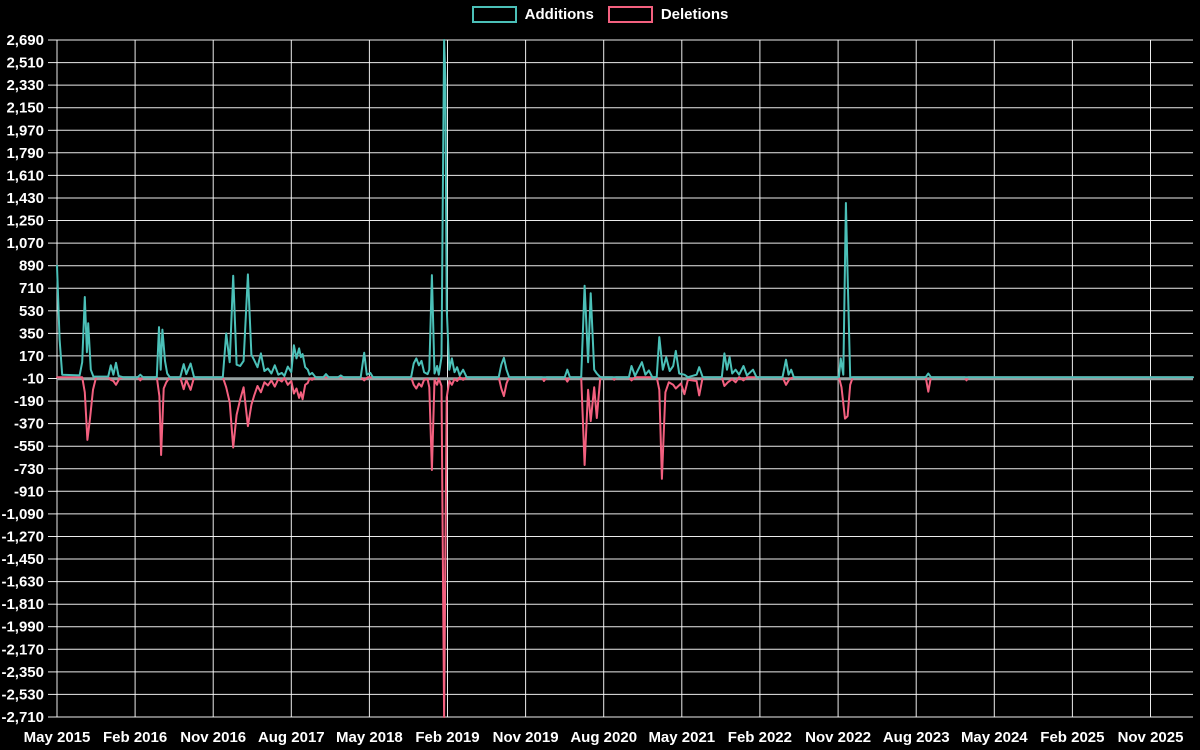 This screenshot has height=750, width=1200. I want to click on y-tick-label: 530, so click(31, 311).